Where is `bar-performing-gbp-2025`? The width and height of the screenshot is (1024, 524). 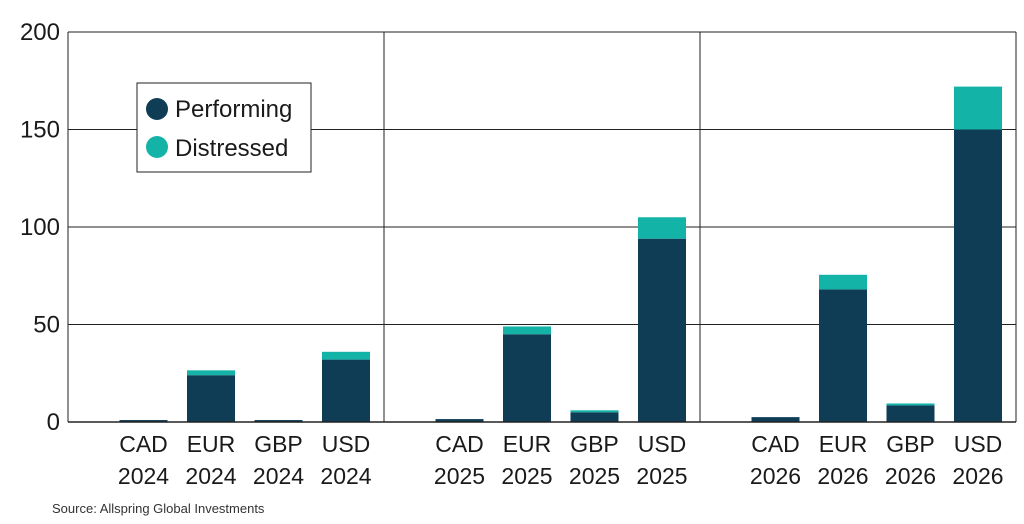
bar-performing-gbp-2025 is located at coordinates (594, 417).